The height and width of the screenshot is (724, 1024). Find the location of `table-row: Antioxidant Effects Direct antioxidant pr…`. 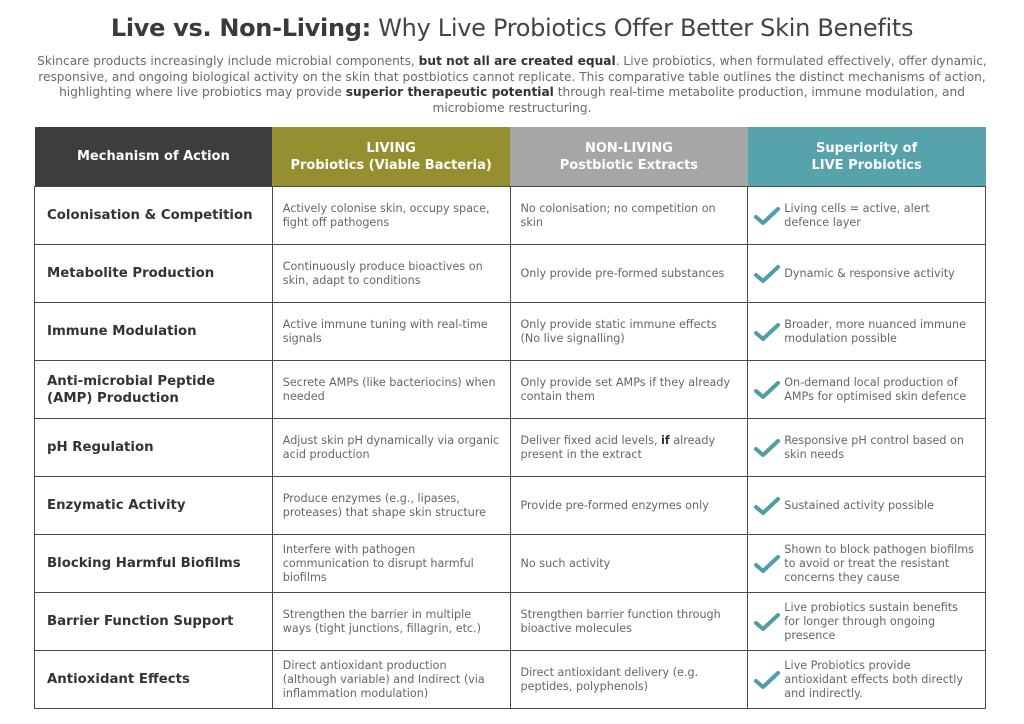

table-row: Antioxidant Effects Direct antioxidant pr… is located at coordinates (510, 679).